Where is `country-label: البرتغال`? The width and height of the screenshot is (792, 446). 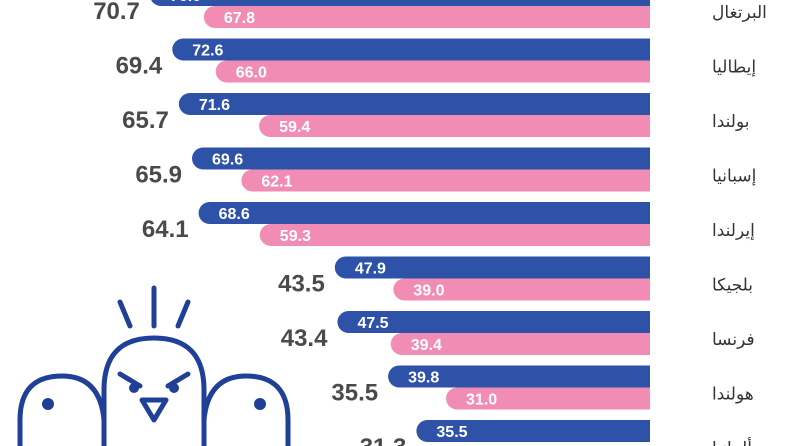 country-label: البرتغال is located at coordinates (739, 13).